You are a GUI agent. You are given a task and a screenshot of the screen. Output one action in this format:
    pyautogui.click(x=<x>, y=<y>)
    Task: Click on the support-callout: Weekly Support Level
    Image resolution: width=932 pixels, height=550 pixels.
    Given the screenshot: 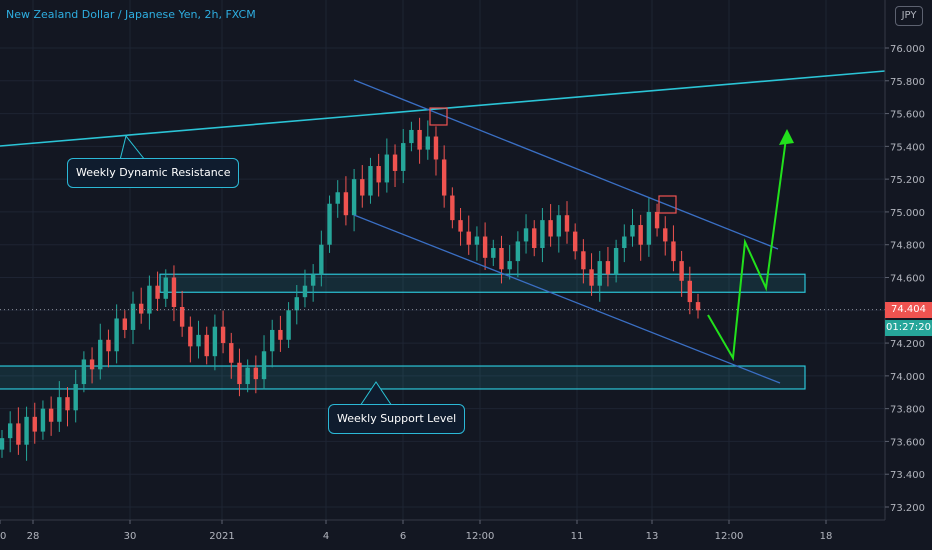 What is the action you would take?
    pyautogui.click(x=397, y=419)
    